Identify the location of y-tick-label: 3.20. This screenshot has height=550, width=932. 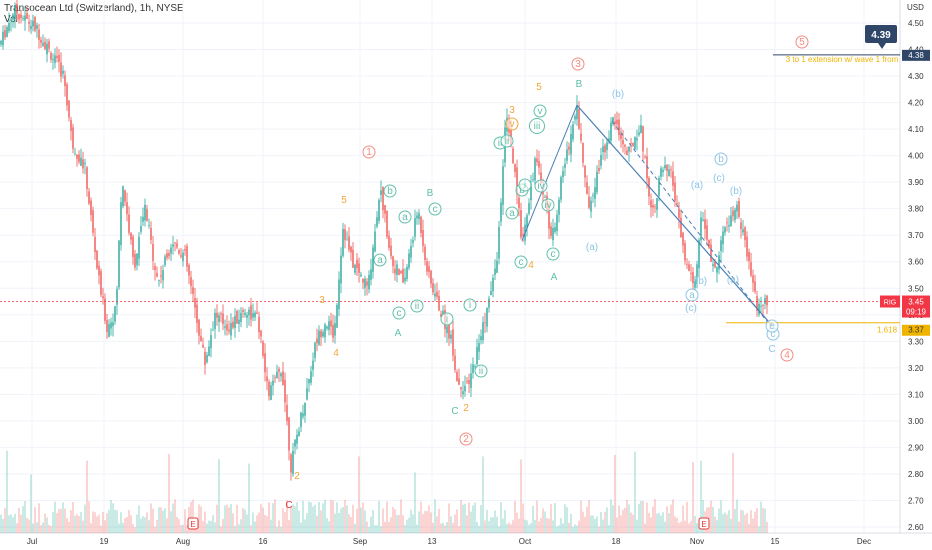
(916, 368).